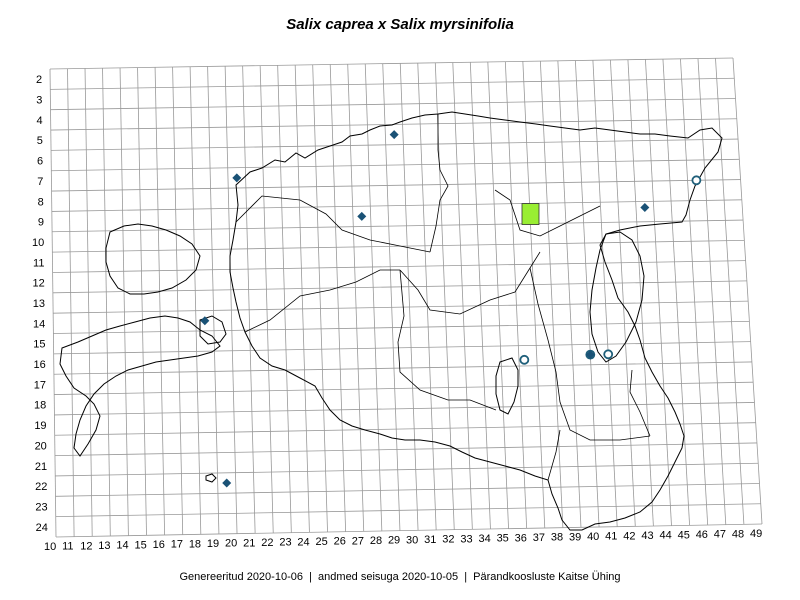  Describe the element at coordinates (539, 538) in the screenshot. I see `x-axis-label: 37` at that location.